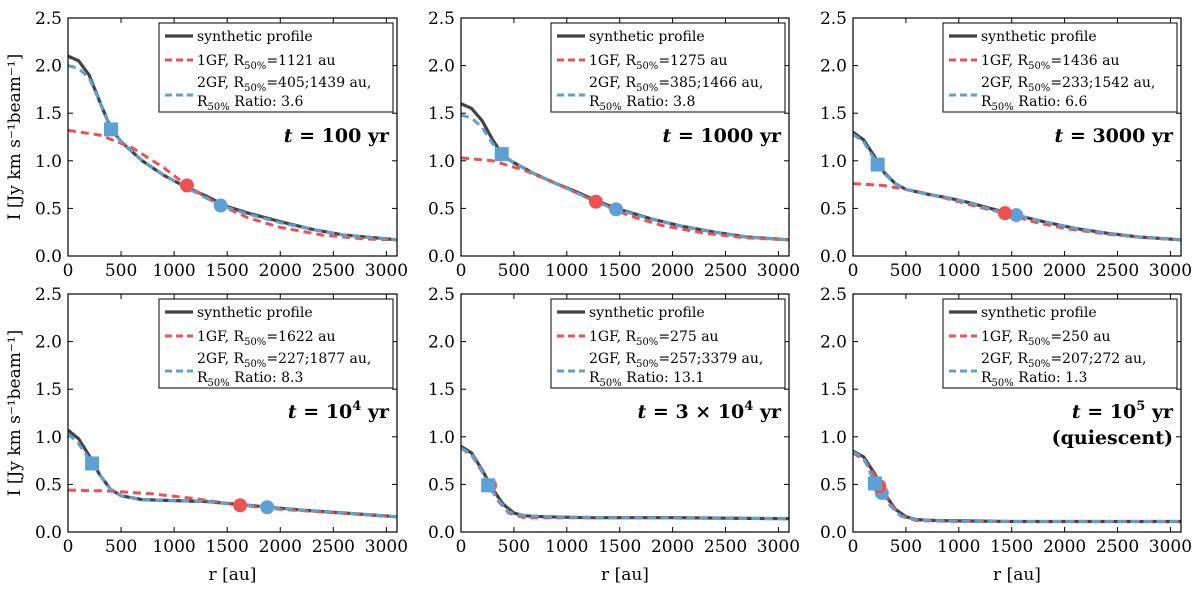 Image resolution: width=1200 pixels, height=592 pixels. What do you see at coordinates (68, 271) in the screenshot?
I see `x-tick-label: 0` at bounding box center [68, 271].